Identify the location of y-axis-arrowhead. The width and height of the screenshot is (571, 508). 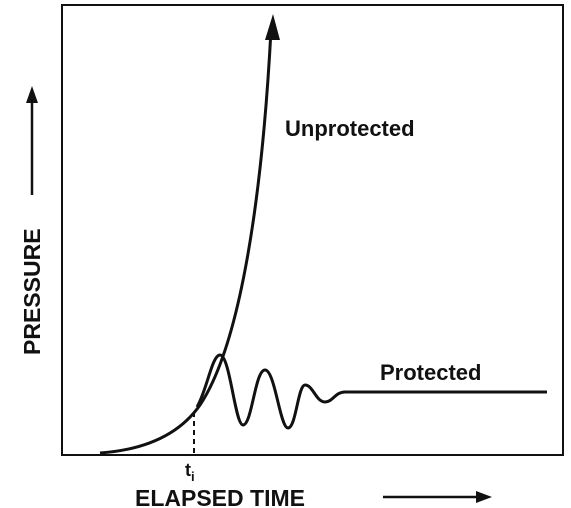
(32, 94).